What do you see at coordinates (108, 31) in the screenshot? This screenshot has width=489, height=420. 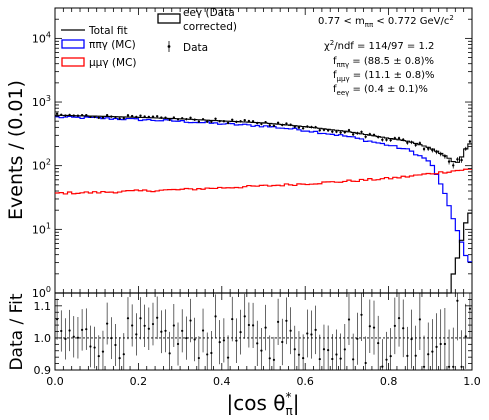 I see `svg-text: Total fit` at bounding box center [108, 31].